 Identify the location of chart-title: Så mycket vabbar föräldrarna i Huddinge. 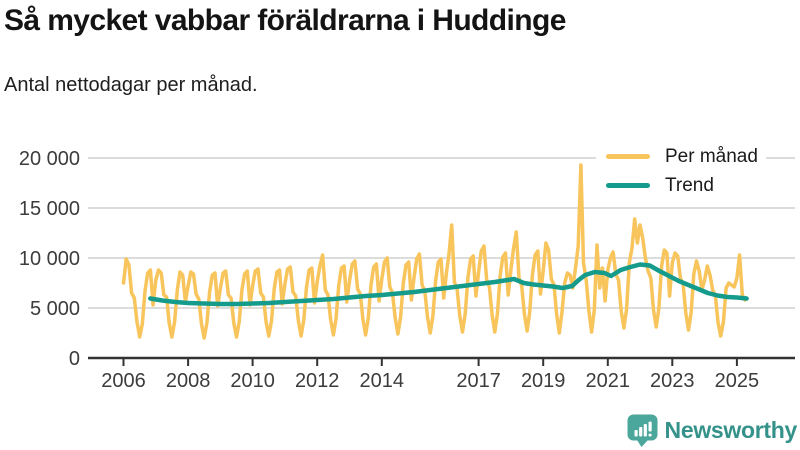
(285, 20).